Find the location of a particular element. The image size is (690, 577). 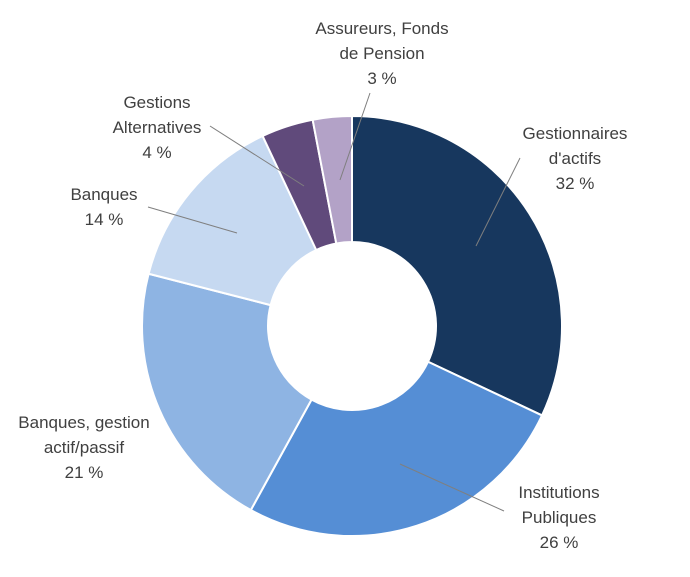

slice-name-line: actif/passif is located at coordinates (84, 447).